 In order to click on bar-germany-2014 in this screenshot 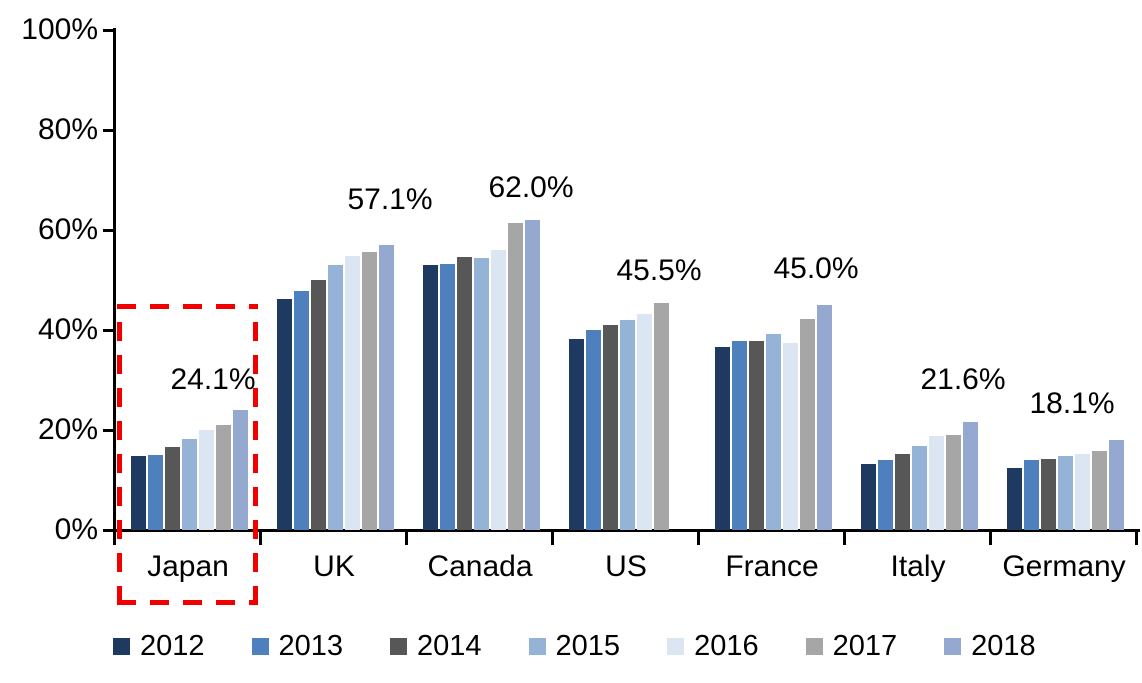, I will do `click(1048, 494)`.